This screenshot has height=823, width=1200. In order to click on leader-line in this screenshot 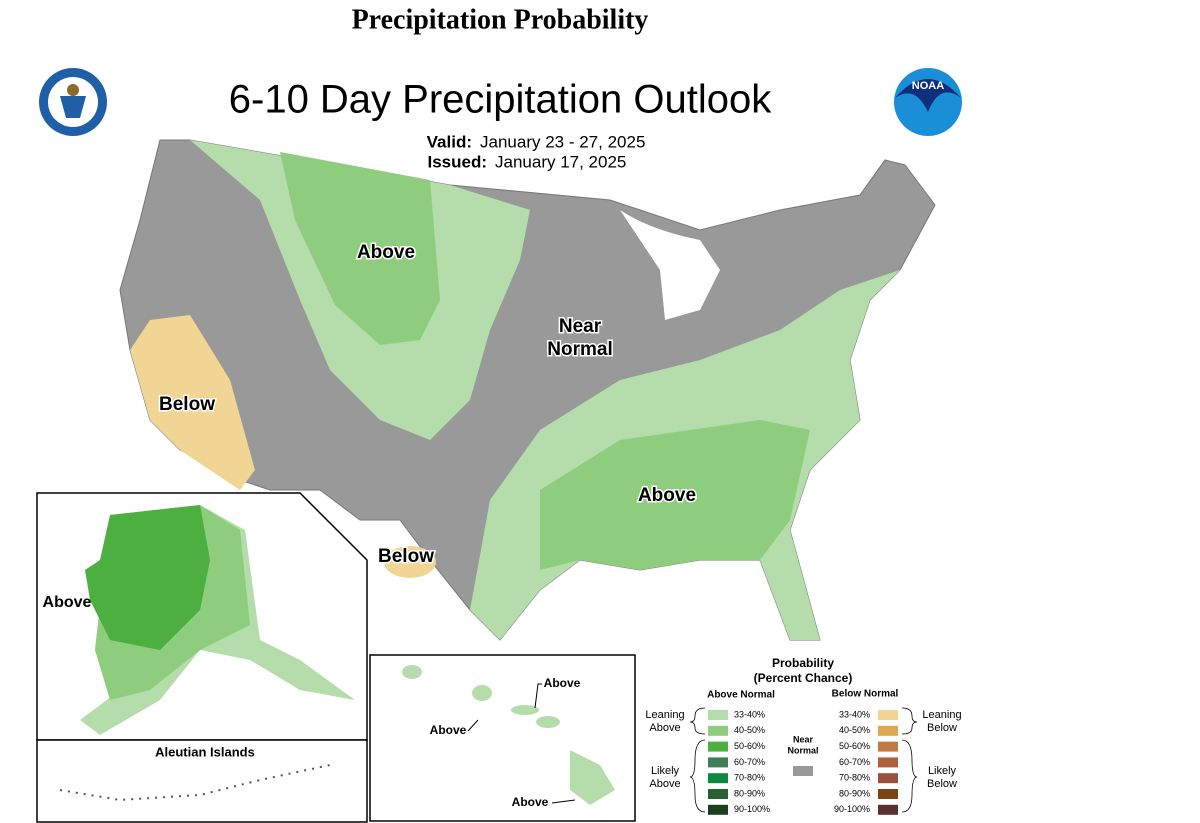, I will do `click(521, 743)`.